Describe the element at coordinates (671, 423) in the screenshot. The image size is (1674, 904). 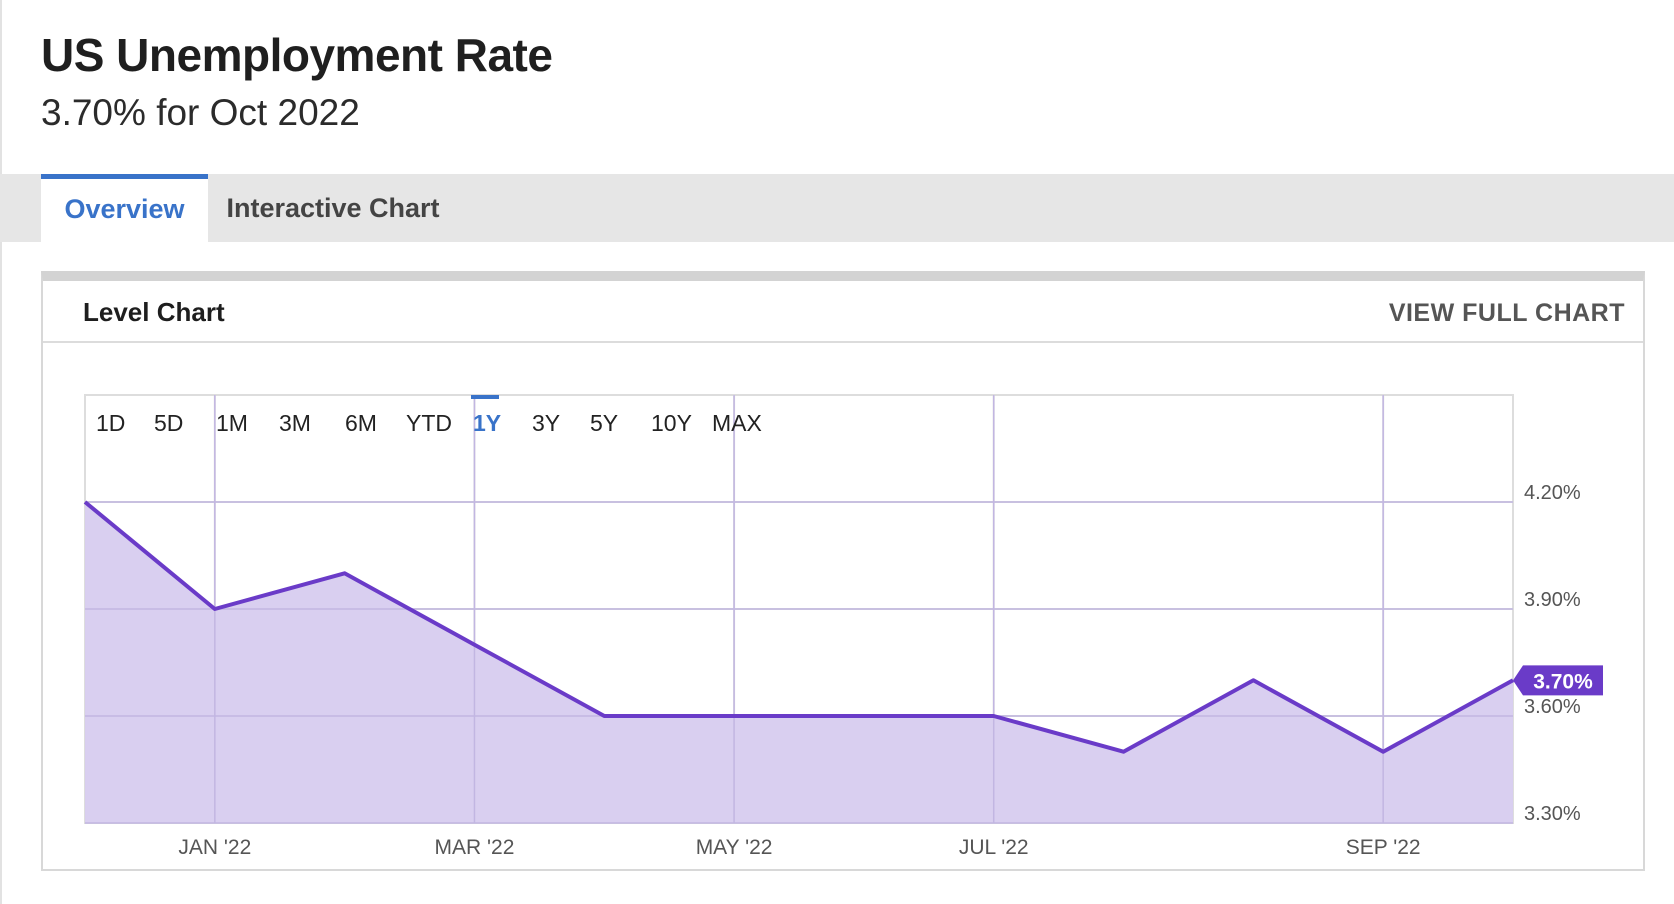
I see `range-button-10y: 10Y` at that location.